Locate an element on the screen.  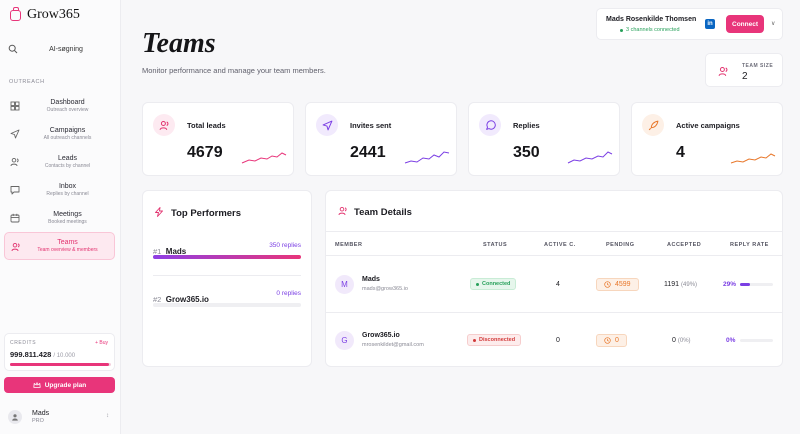
performer-name: Grow365.io is located at coordinates (187, 299).